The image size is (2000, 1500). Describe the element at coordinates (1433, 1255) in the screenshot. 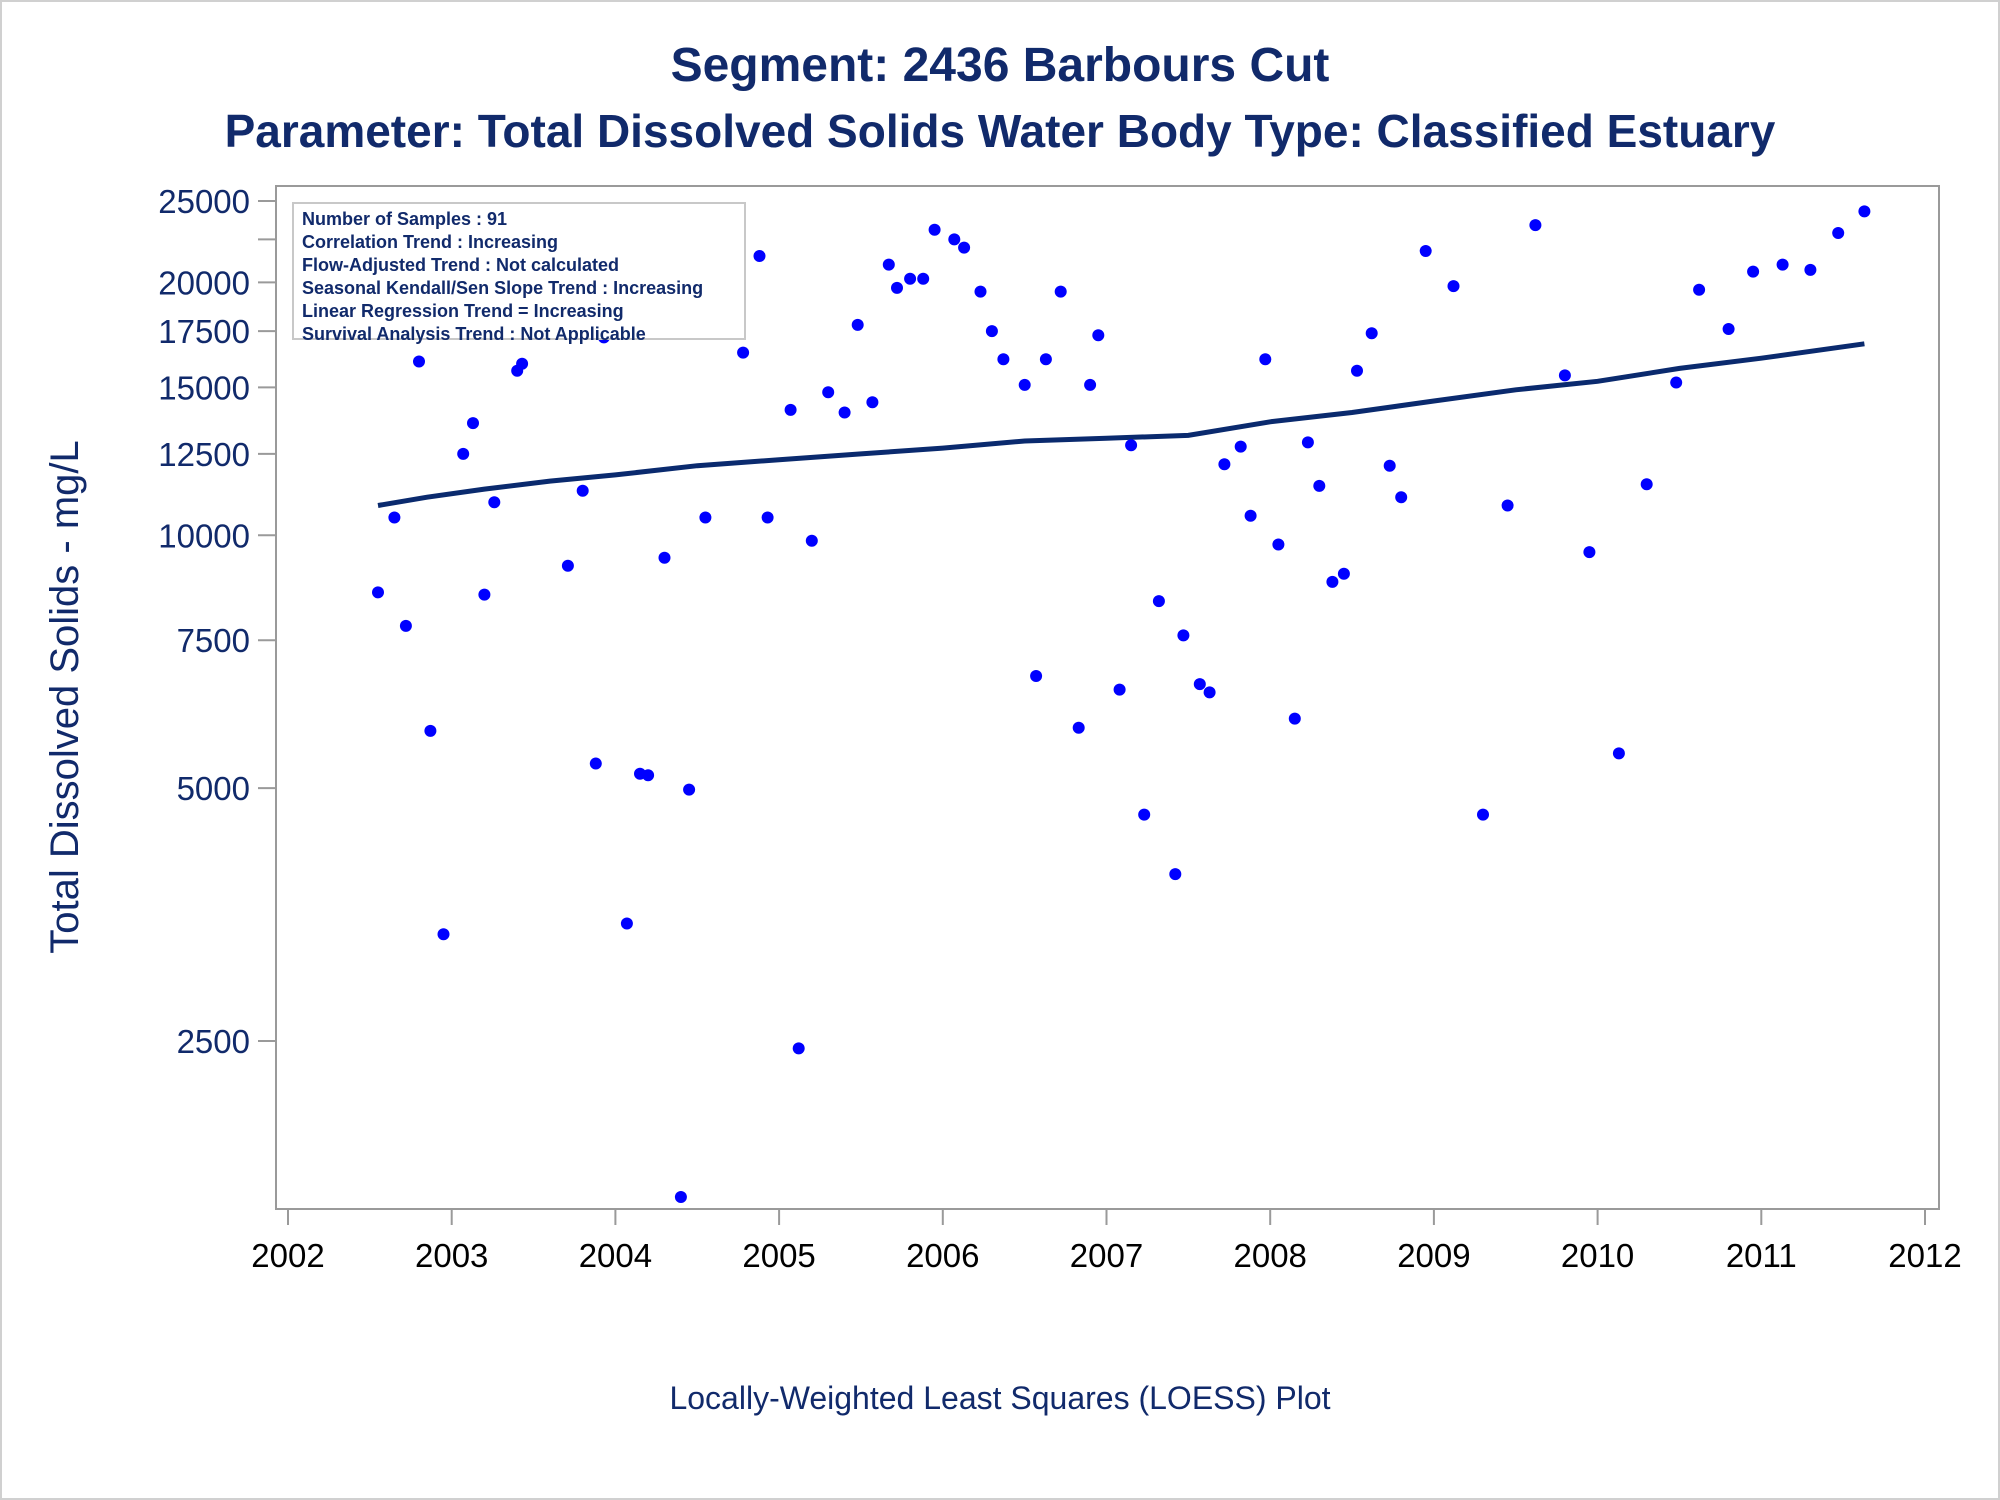

I see `x-tick-label: 2009` at that location.